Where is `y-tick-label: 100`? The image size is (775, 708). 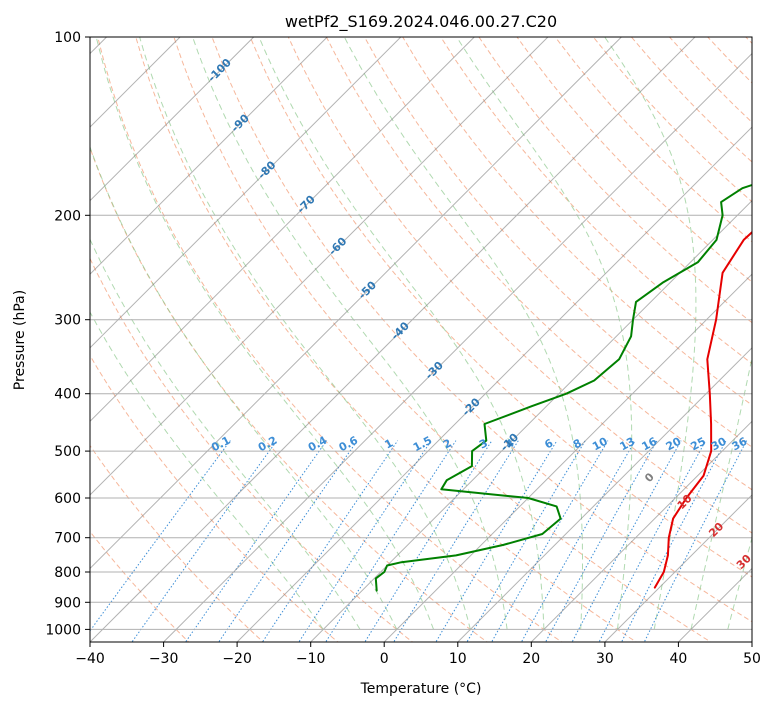 y-tick-label: 100 is located at coordinates (67, 38).